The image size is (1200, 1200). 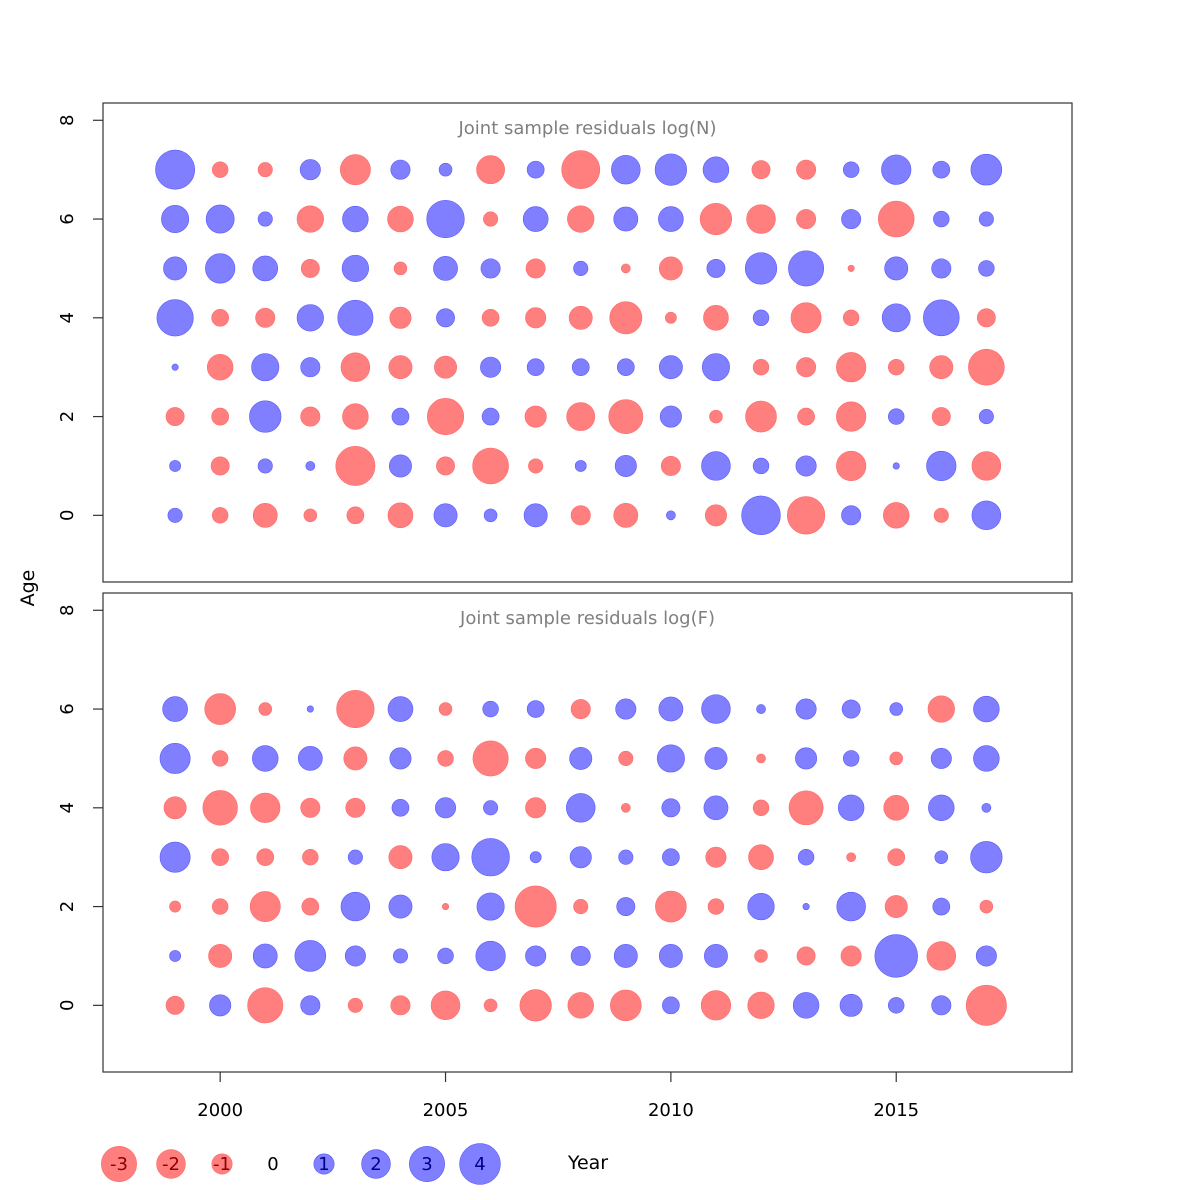 I want to click on y-axis-label: Age, so click(x=28, y=588).